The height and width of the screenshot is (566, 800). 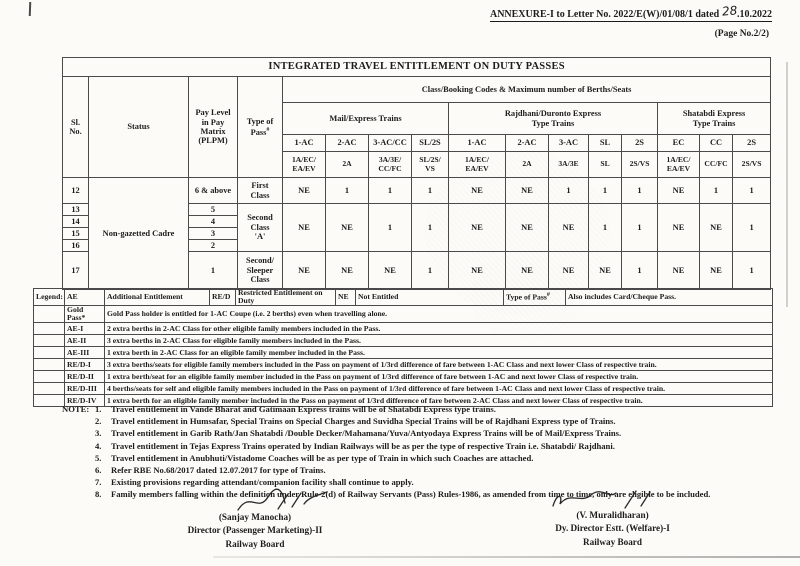 I want to click on table-row: 16 2, so click(x=416, y=245).